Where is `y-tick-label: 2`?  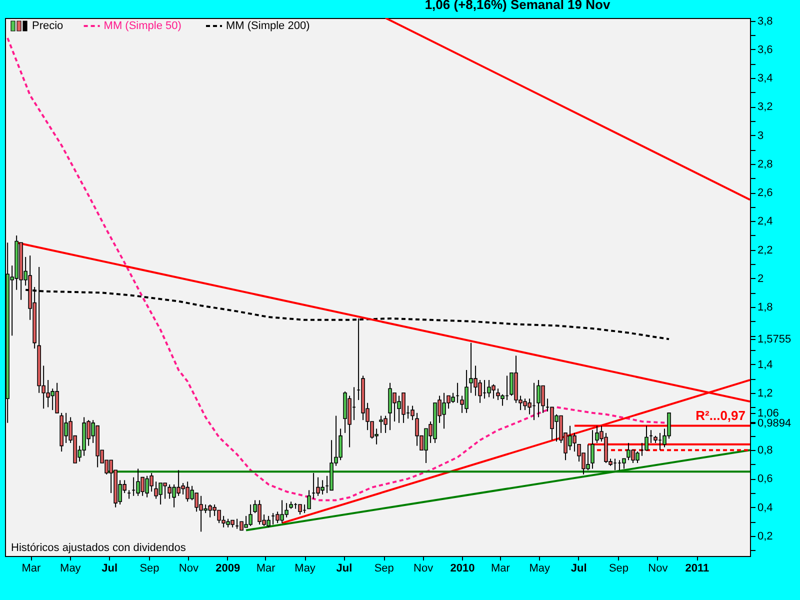
y-tick-label: 2 is located at coordinates (761, 278).